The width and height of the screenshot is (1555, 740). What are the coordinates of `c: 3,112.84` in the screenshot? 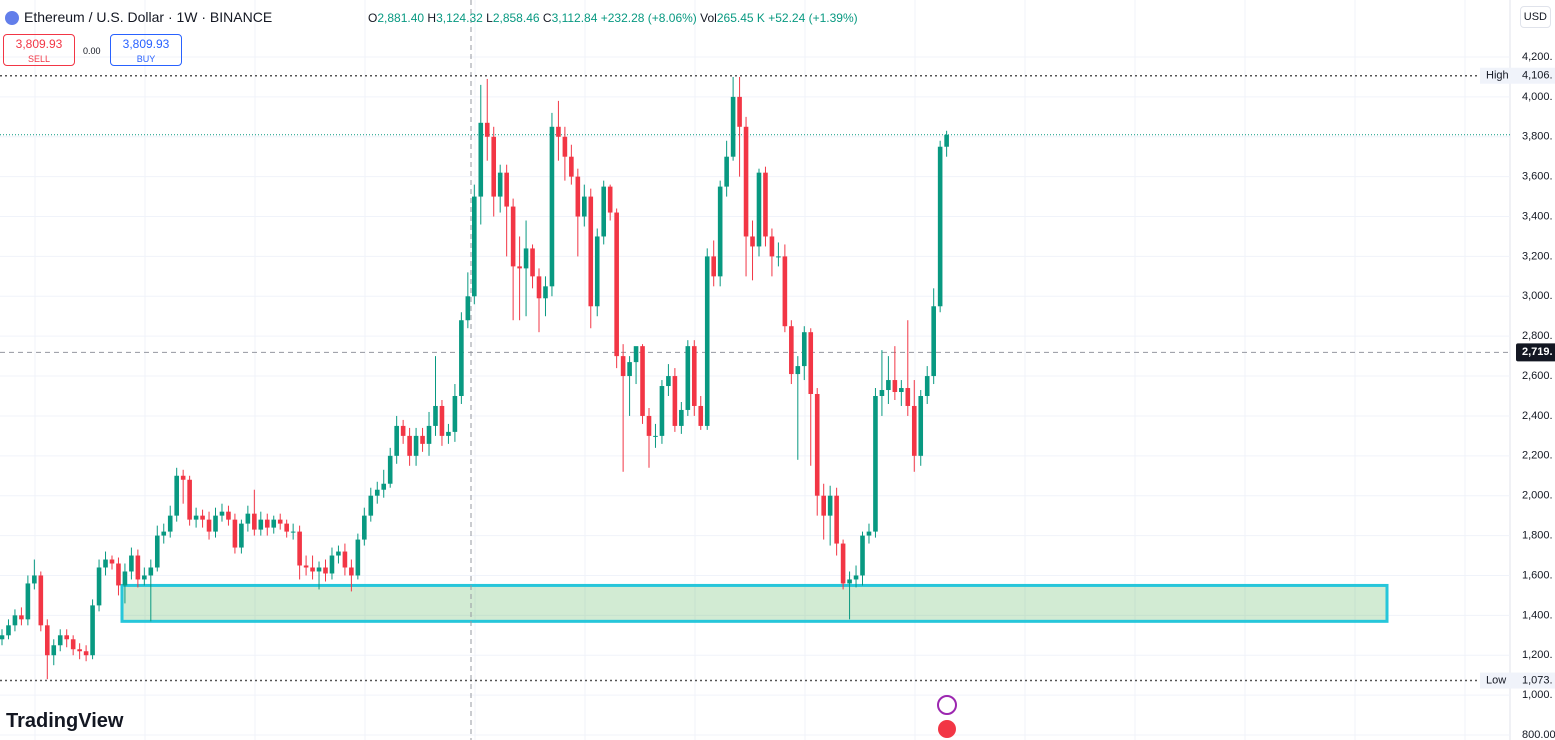 It's located at (574, 18).